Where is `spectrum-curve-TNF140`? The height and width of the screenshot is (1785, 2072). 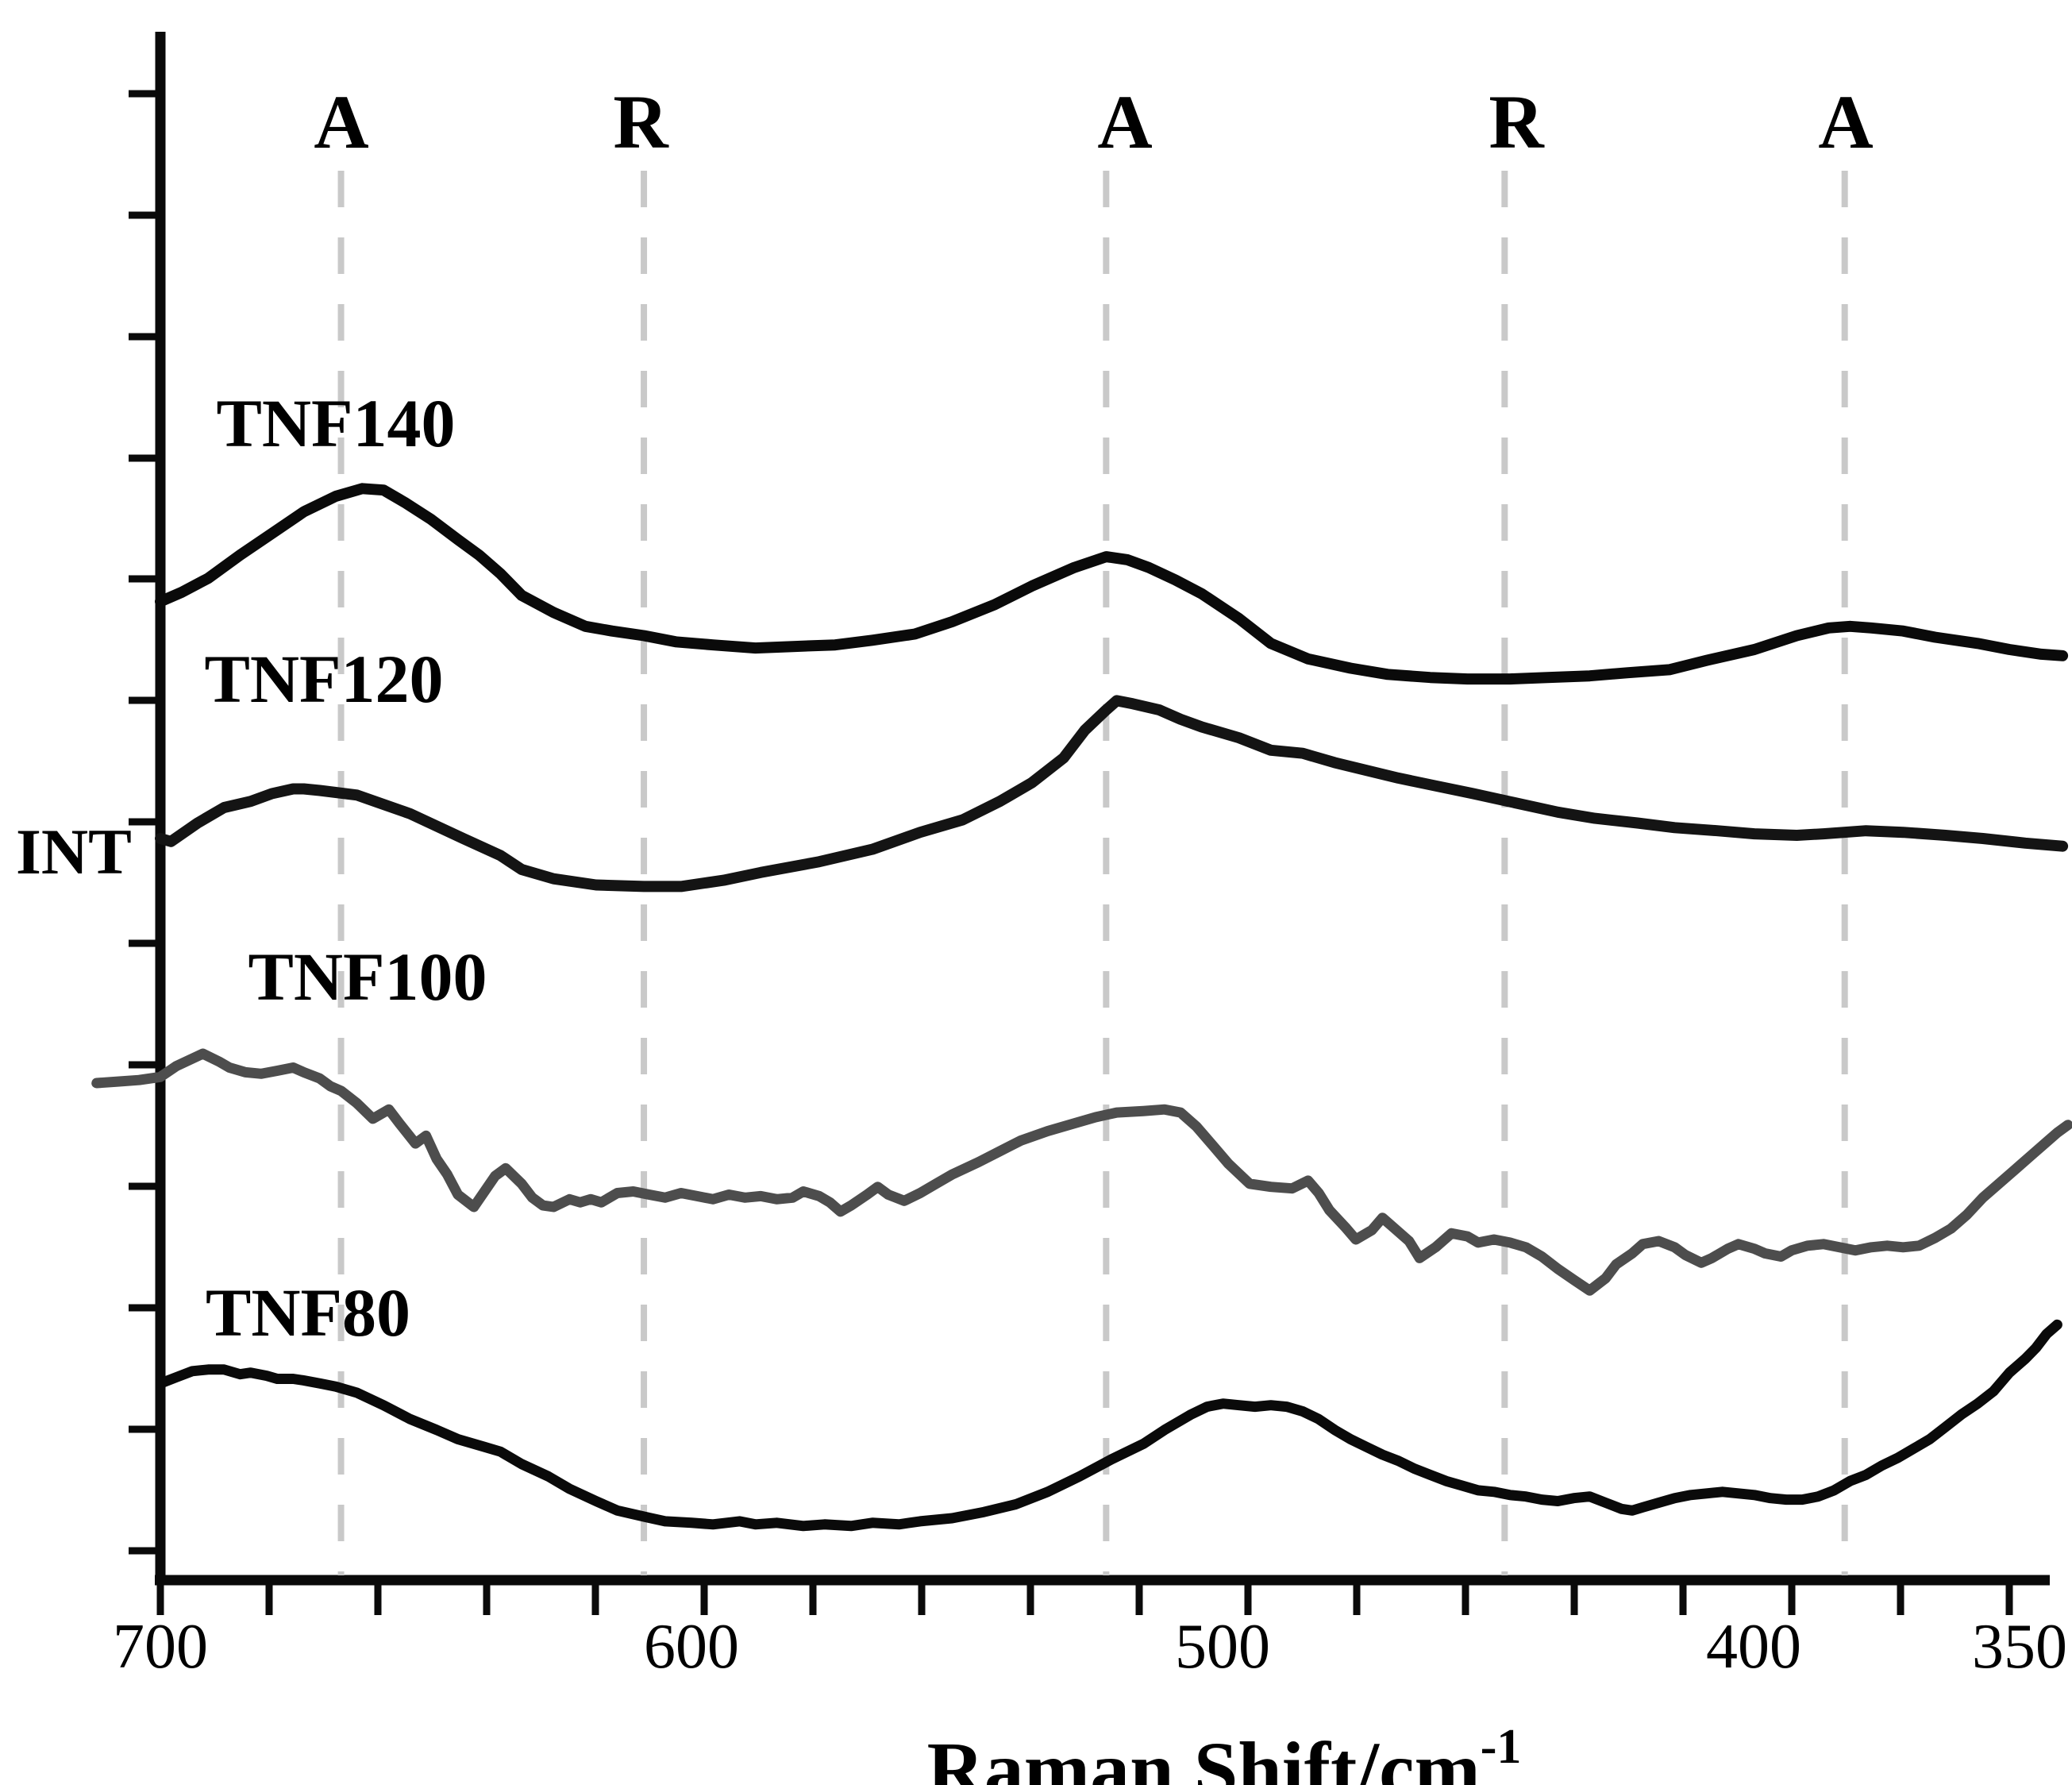
spectrum-curve-TNF140 is located at coordinates (1112, 584).